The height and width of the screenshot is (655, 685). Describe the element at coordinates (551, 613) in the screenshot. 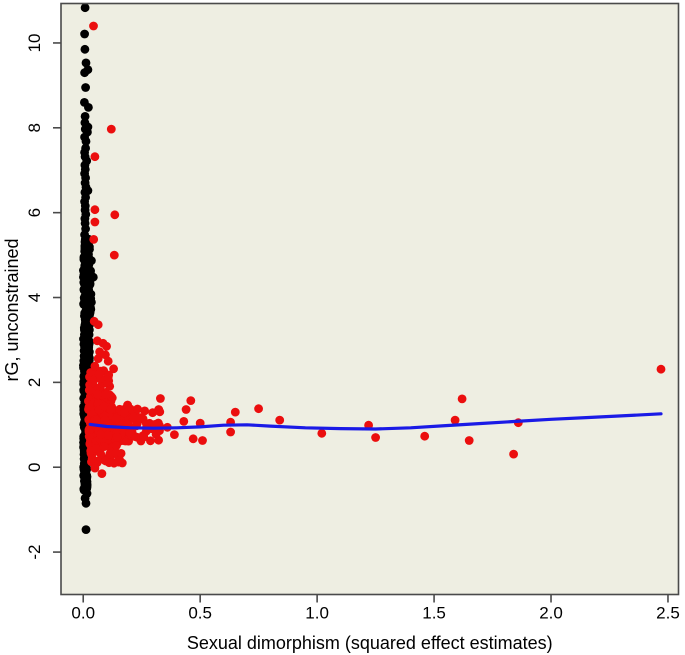

I see `x-tick-label: 2.0` at that location.